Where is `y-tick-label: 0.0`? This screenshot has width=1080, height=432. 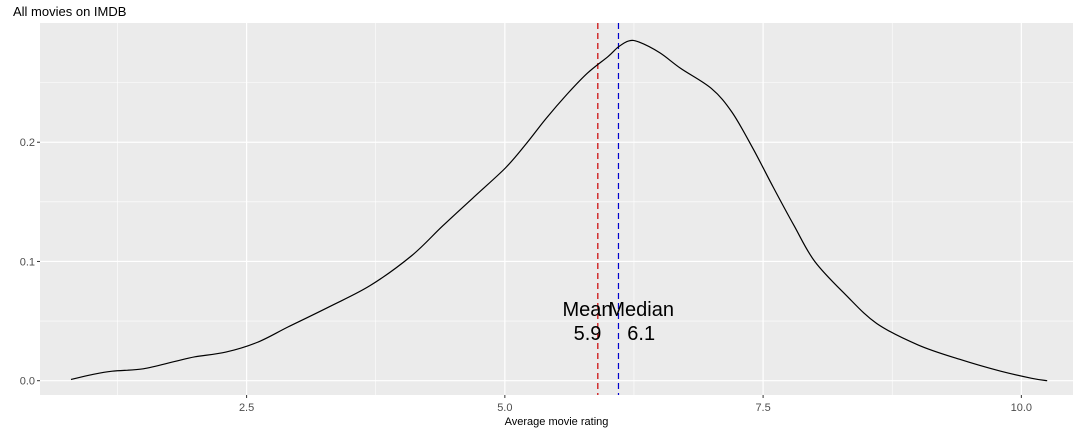 y-tick-label: 0.0 is located at coordinates (27, 382).